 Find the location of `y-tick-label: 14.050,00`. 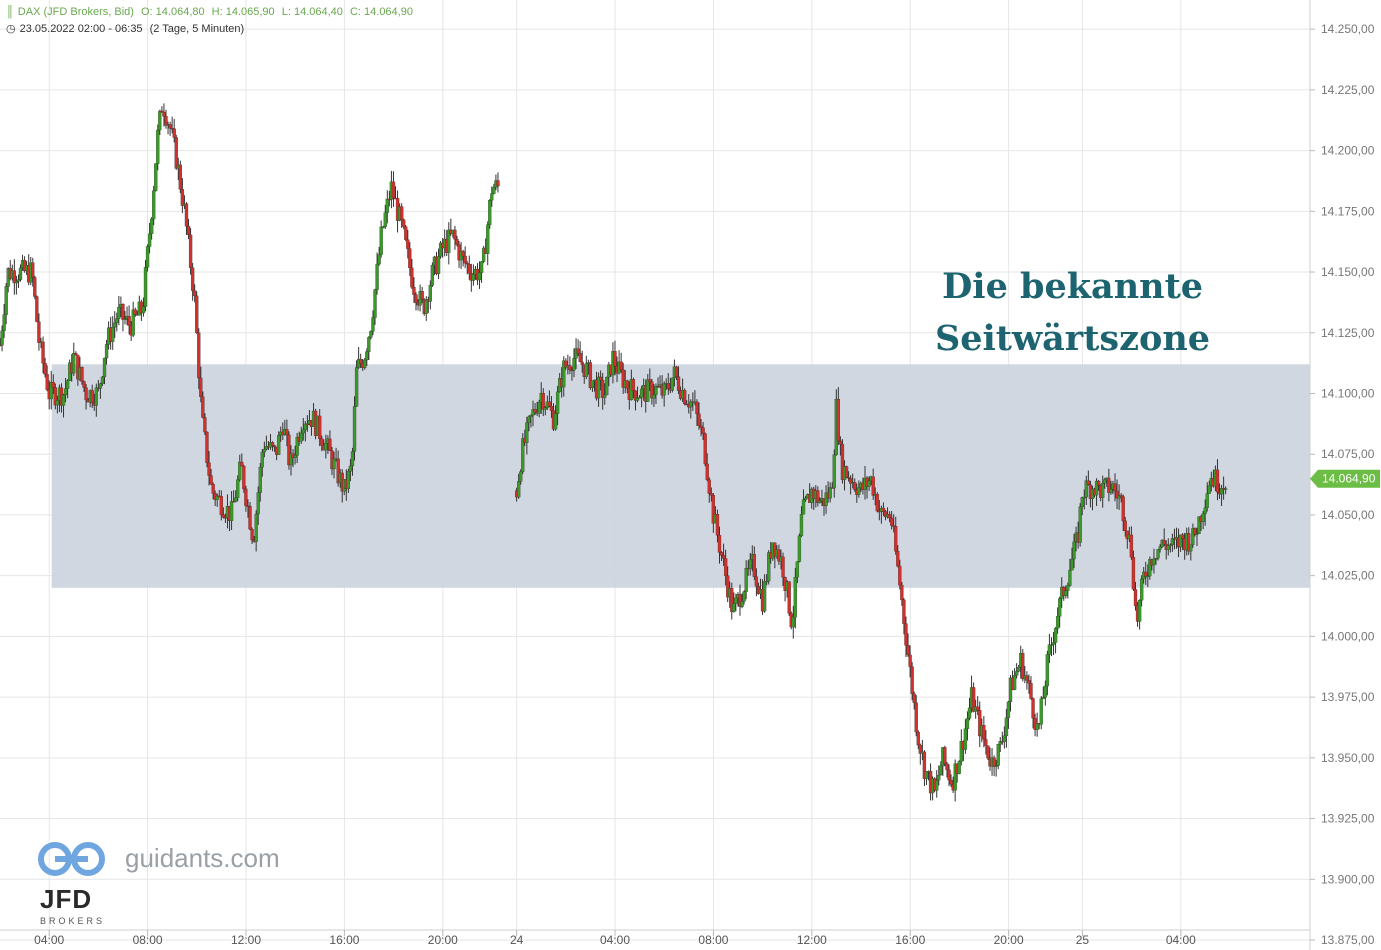

y-tick-label: 14.050,00 is located at coordinates (1348, 515).